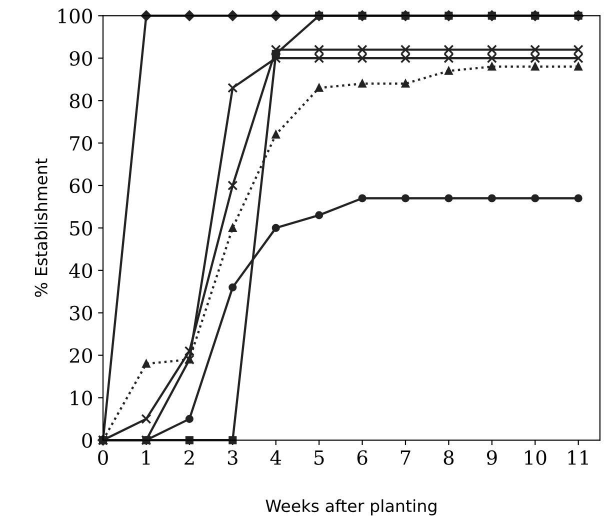 This screenshot has height=524, width=606. Describe the element at coordinates (319, 457) in the screenshot. I see `x-tick-label: 5` at that location.